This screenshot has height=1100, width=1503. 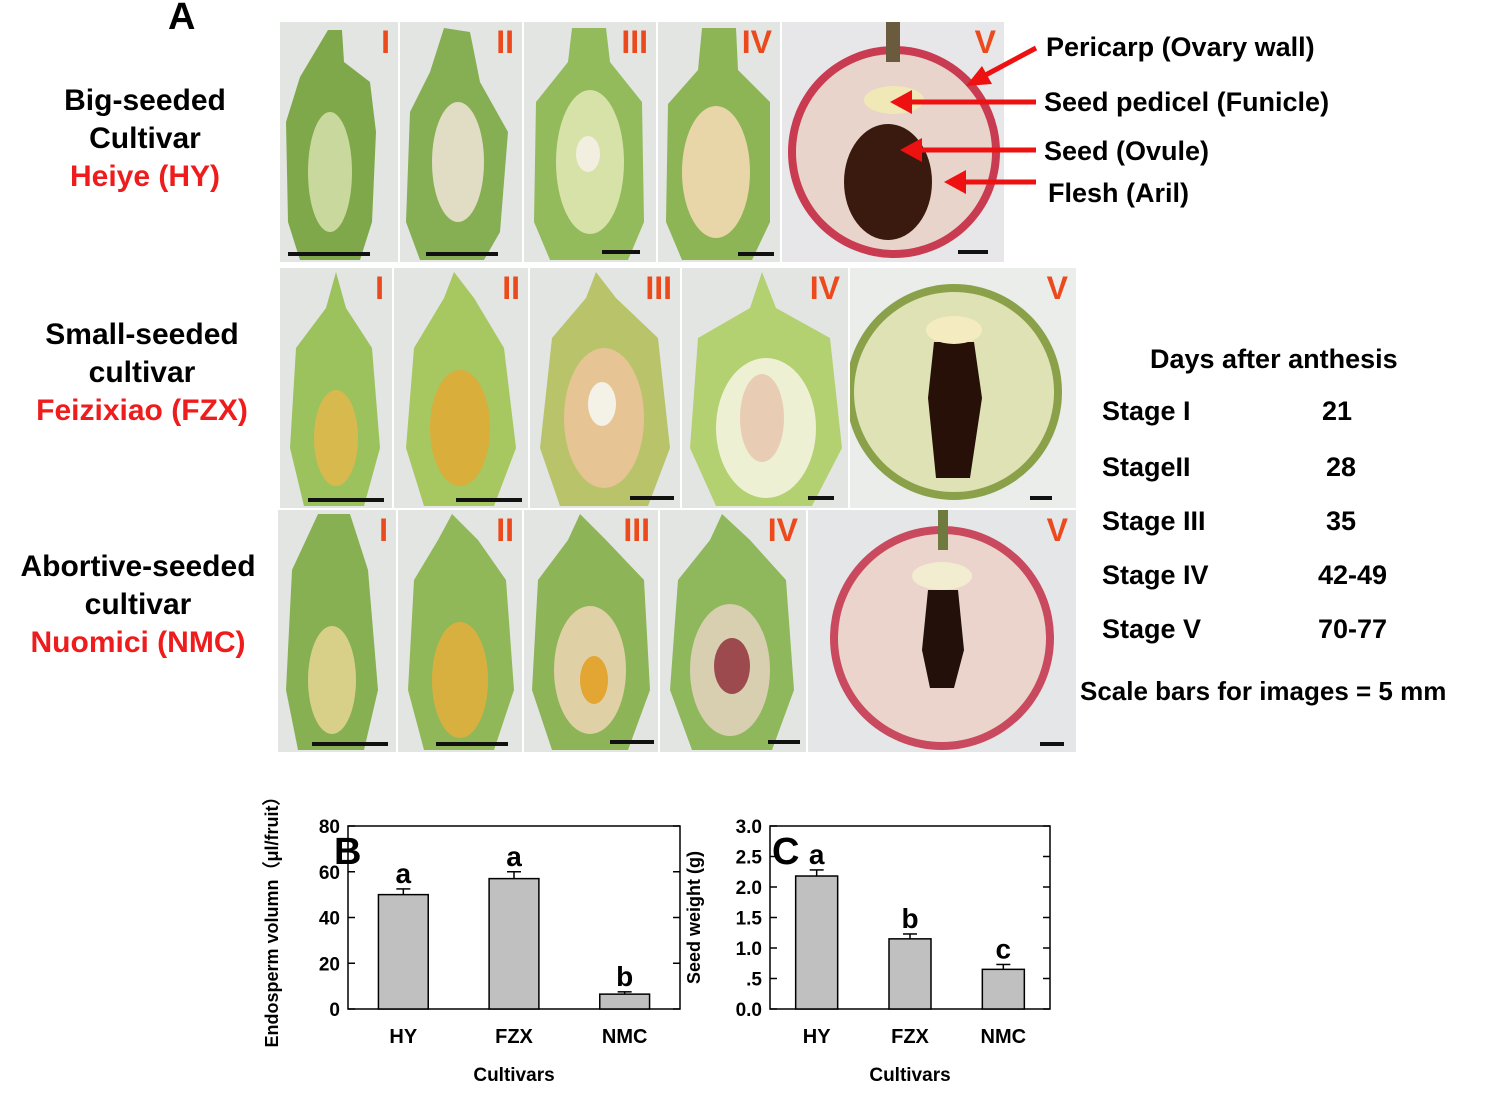 I want to click on stage-days: 28, so click(x=1341, y=467).